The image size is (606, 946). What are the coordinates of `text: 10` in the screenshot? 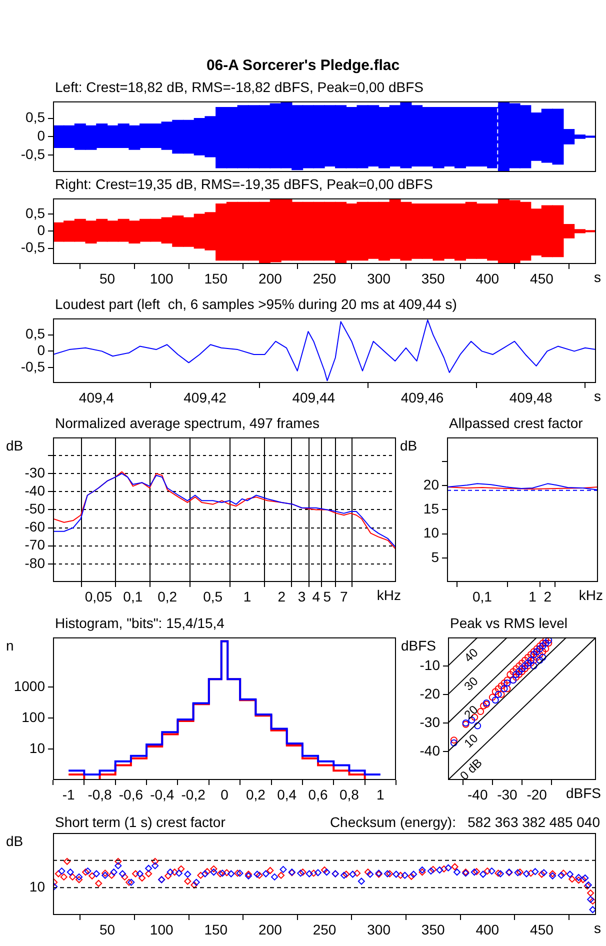 It's located at (471, 740).